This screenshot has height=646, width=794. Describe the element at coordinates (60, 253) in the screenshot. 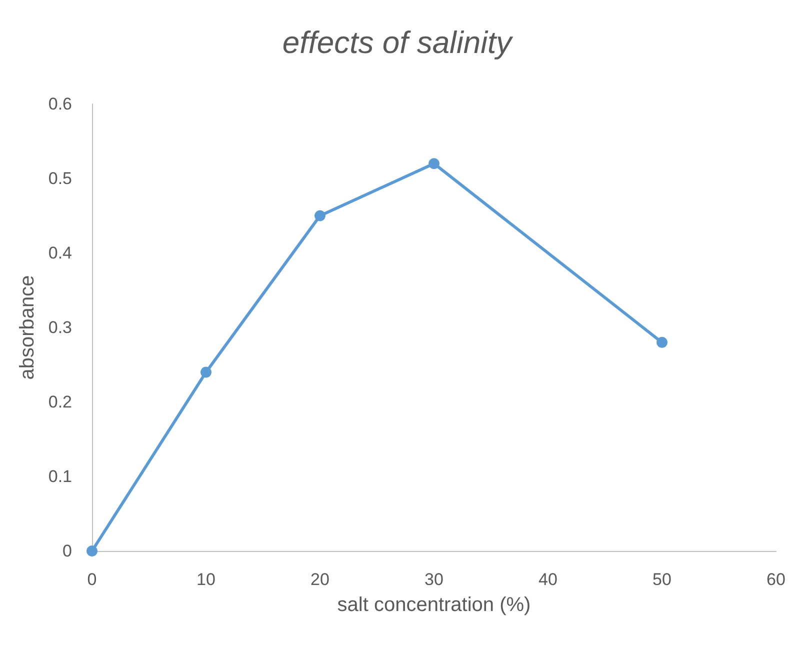

I see `y-tick-label: 0.4` at that location.